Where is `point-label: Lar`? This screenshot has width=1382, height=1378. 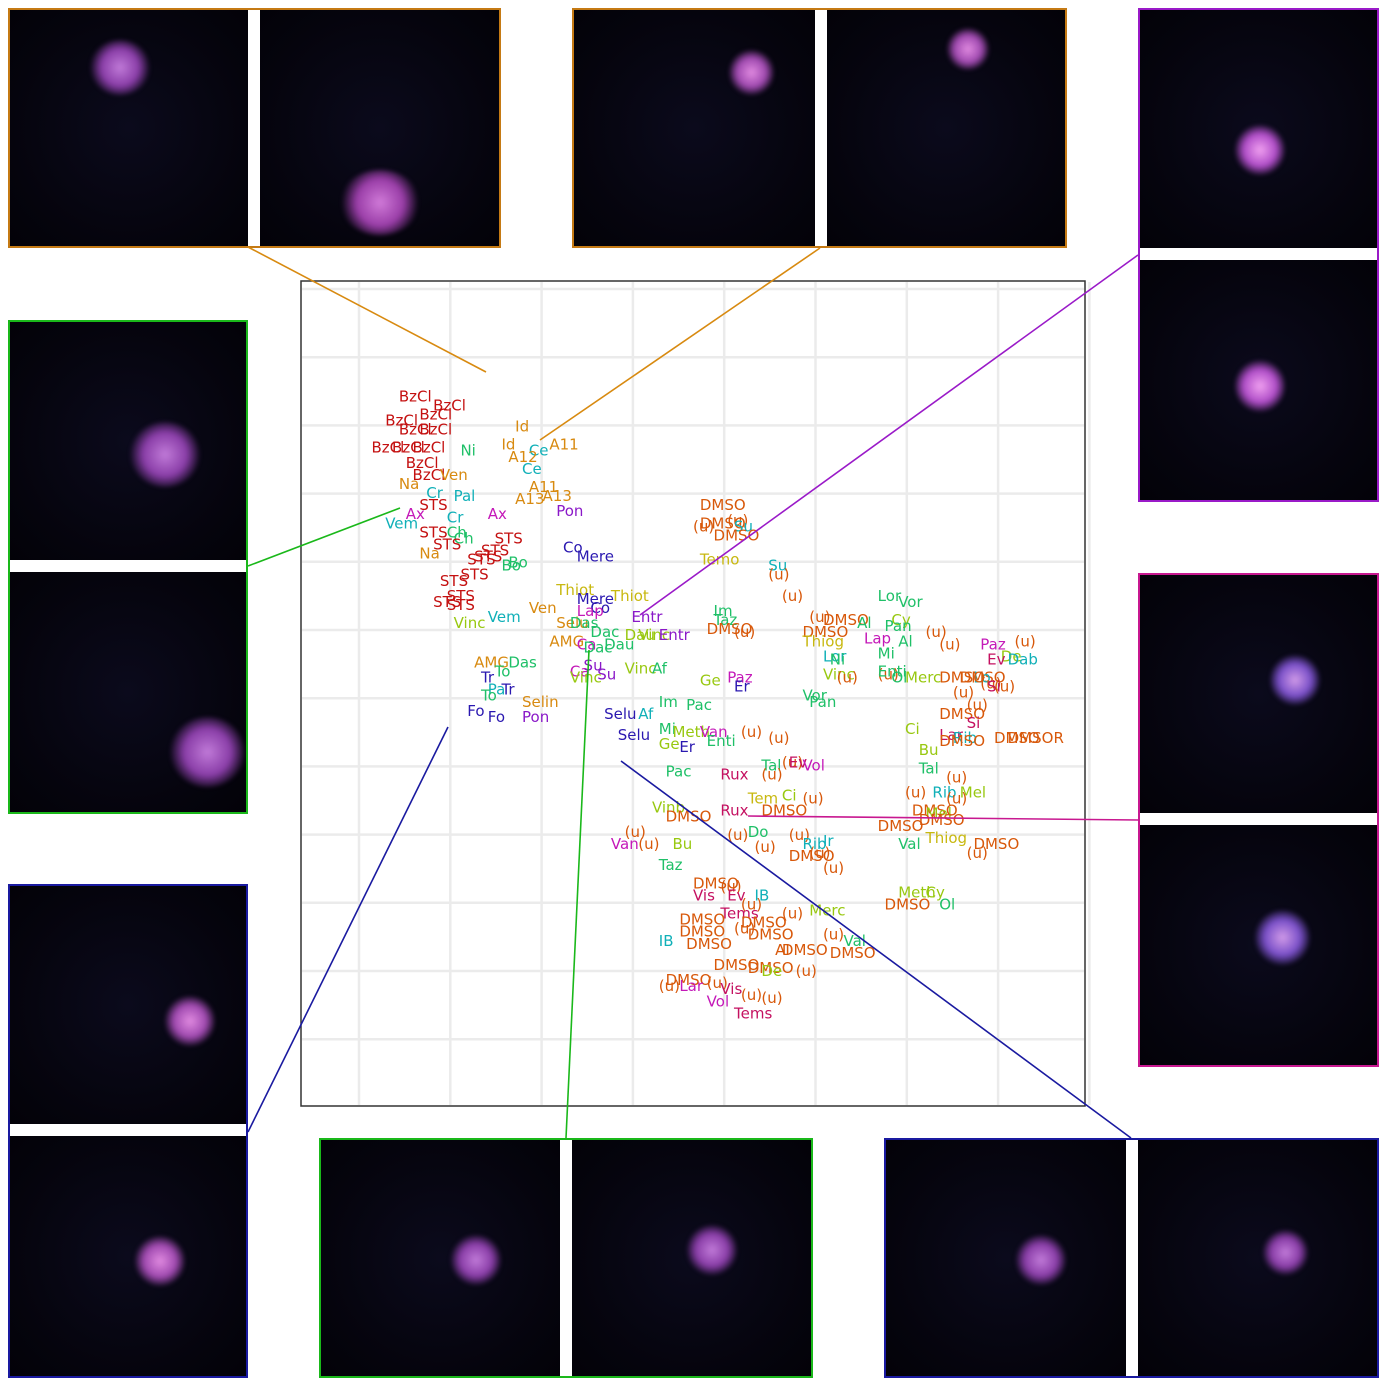 point-label: Lar is located at coordinates (951, 735).